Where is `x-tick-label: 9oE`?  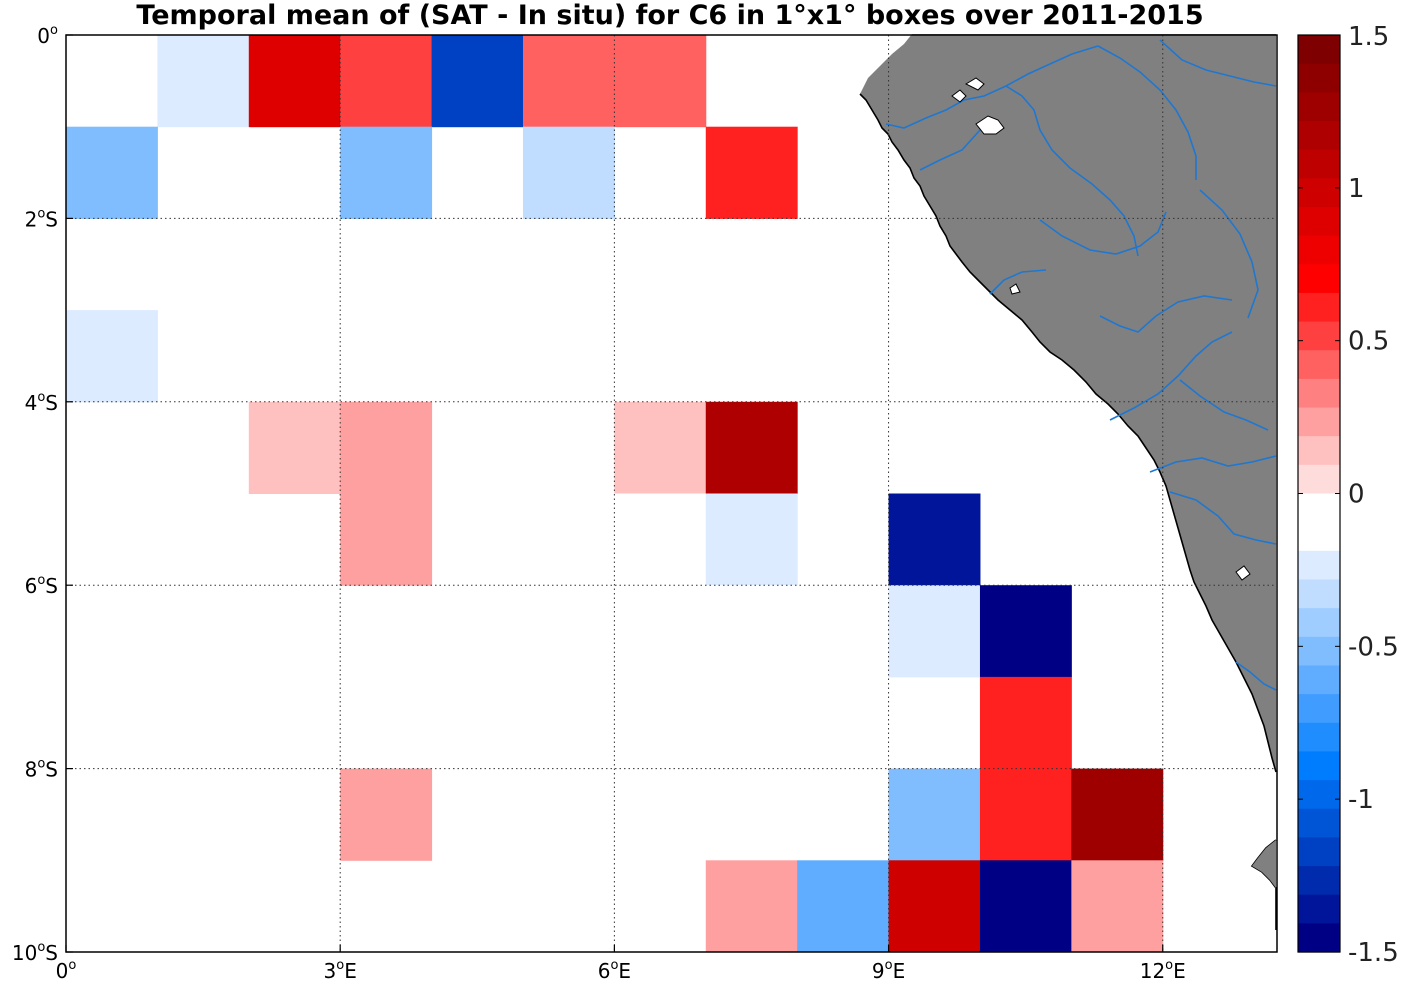 x-tick-label: 9oE is located at coordinates (888, 970).